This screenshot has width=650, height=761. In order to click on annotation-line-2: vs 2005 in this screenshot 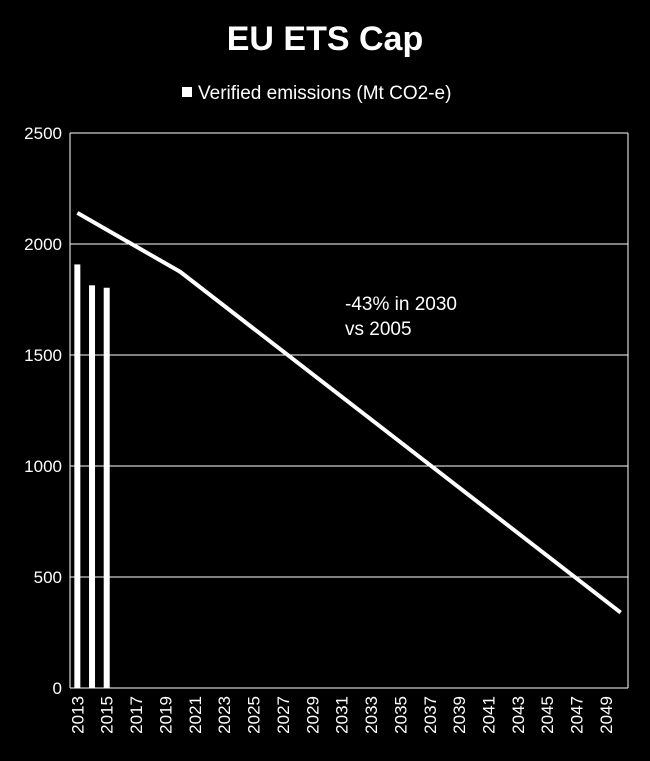, I will do `click(378, 329)`.